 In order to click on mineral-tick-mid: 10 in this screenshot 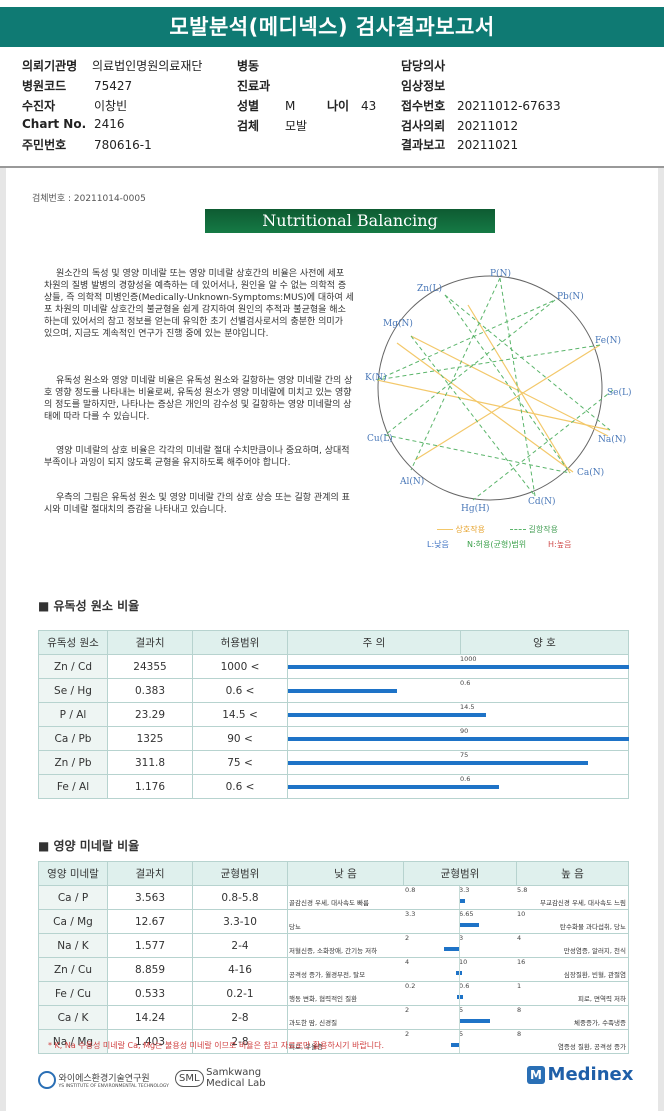, I will do `click(463, 962)`.